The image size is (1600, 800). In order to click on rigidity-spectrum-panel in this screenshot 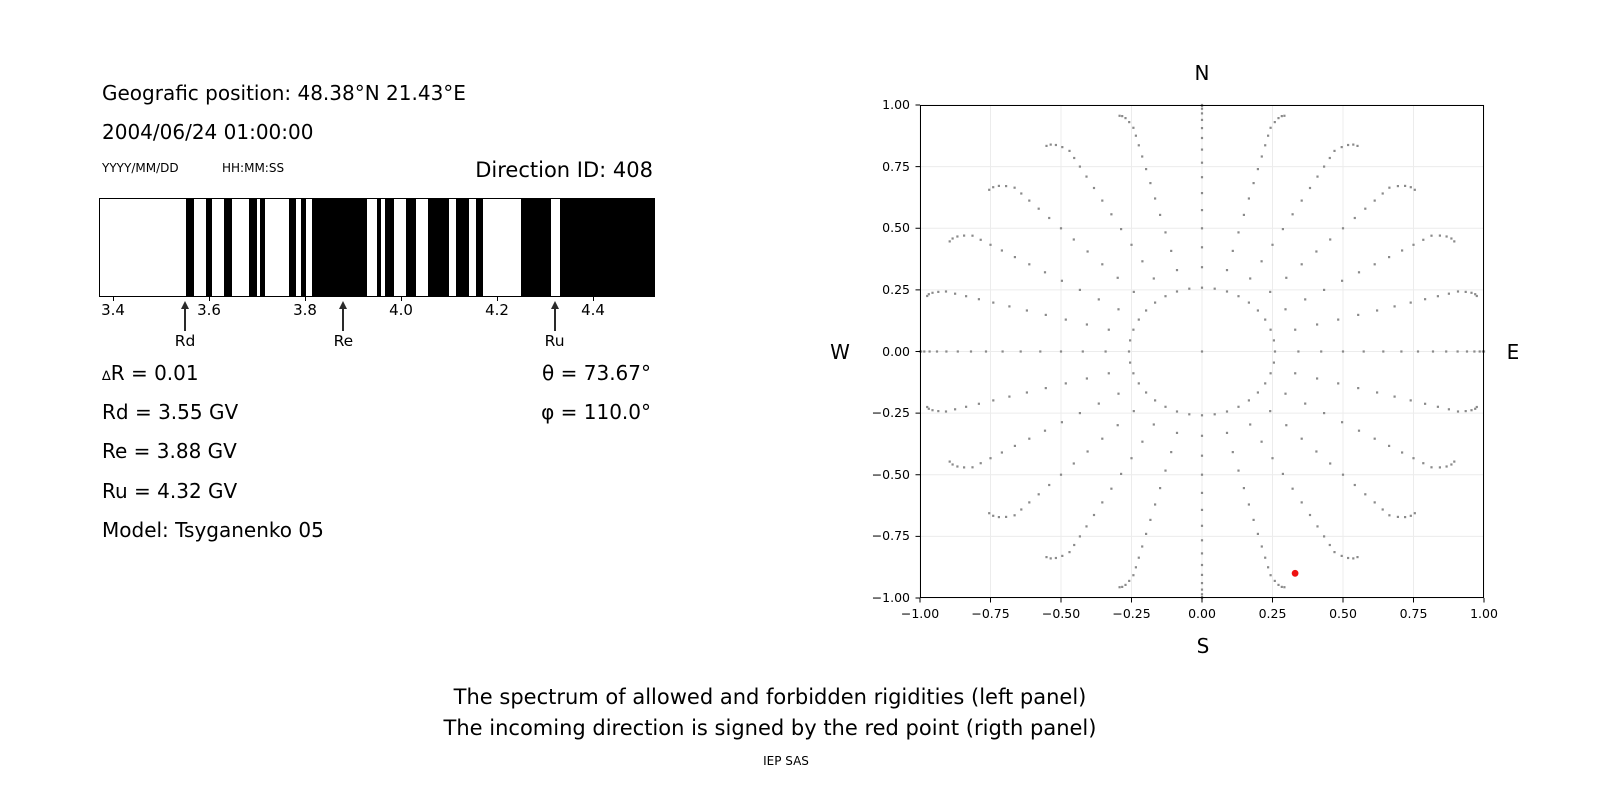, I will do `click(377, 247)`.